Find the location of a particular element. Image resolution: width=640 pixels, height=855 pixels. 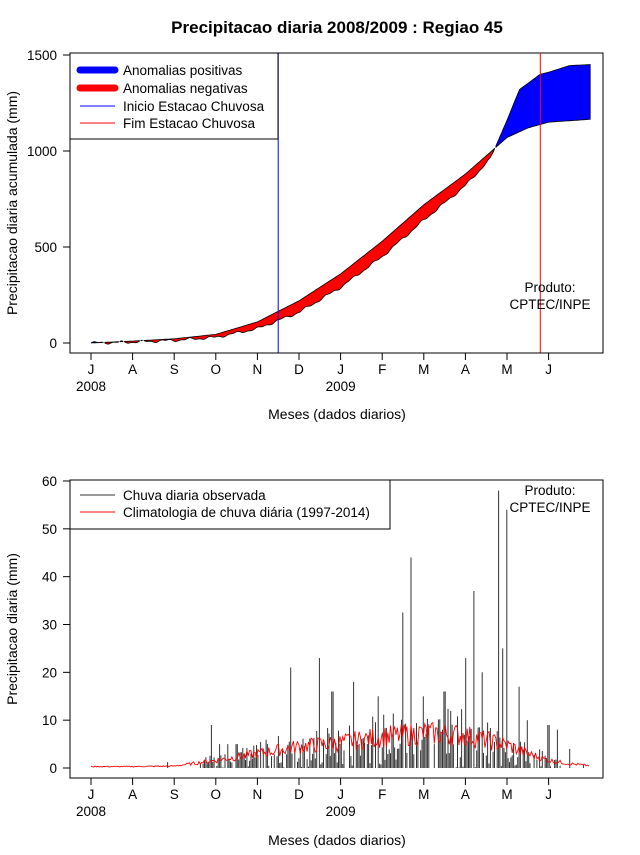

top-y-tick-label: 500 is located at coordinates (45, 247).